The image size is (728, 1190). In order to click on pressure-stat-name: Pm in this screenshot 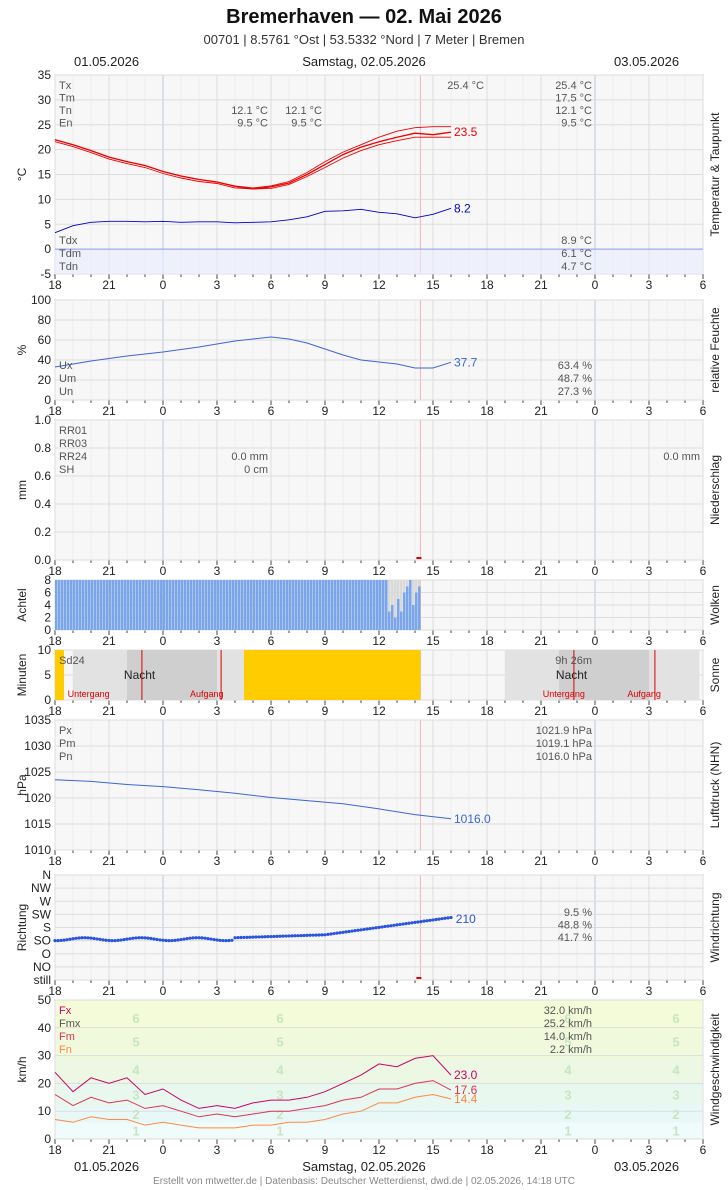, I will do `click(67, 744)`.